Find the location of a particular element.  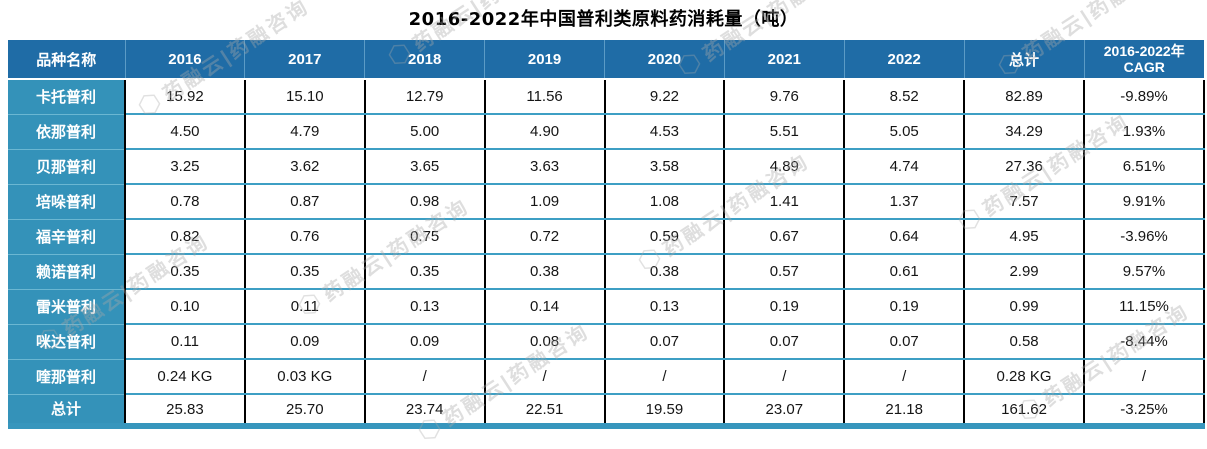

data-cell: 5.51 is located at coordinates (785, 132).